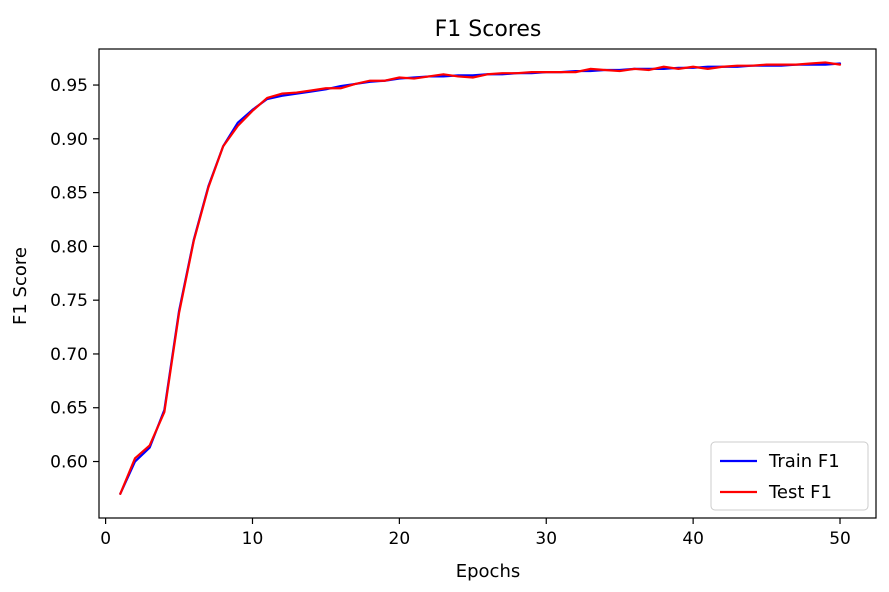 Image resolution: width=889 pixels, height=592 pixels. What do you see at coordinates (69, 409) in the screenshot?
I see `y-tick-label: 0.65` at bounding box center [69, 409].